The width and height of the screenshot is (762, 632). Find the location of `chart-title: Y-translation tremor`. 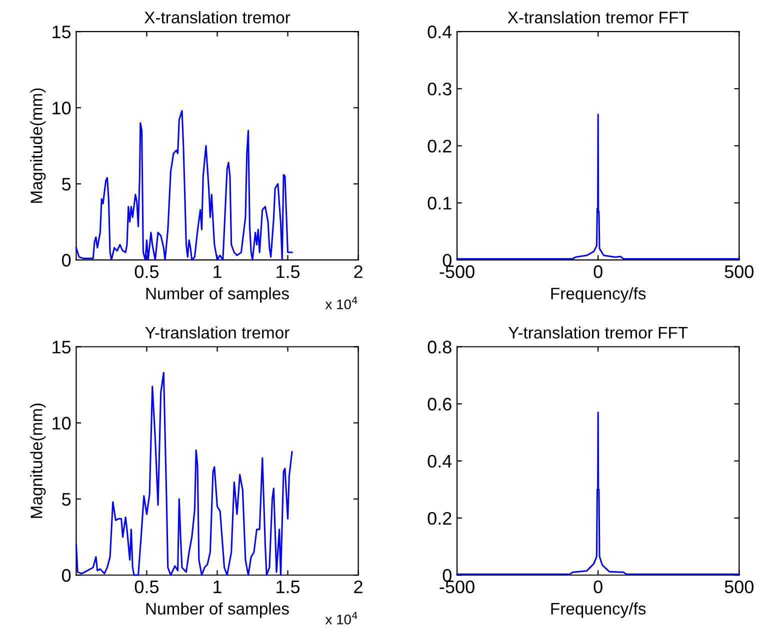

chart-title: Y-translation tremor is located at coordinates (217, 332).